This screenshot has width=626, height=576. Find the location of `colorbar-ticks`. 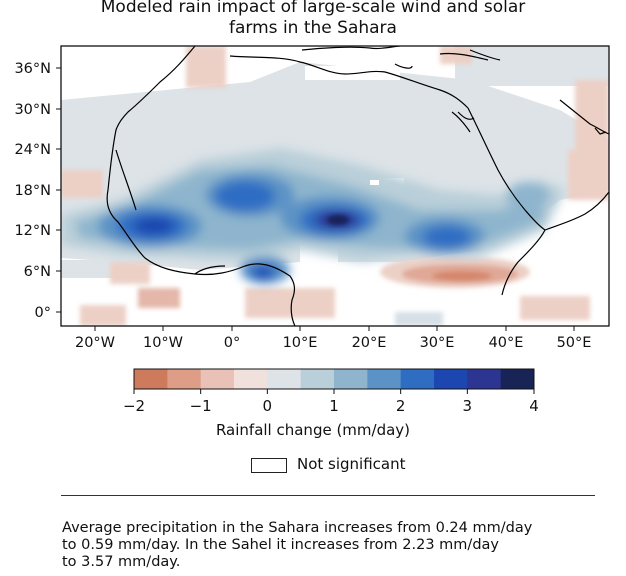

colorbar-ticks is located at coordinates (334, 391).